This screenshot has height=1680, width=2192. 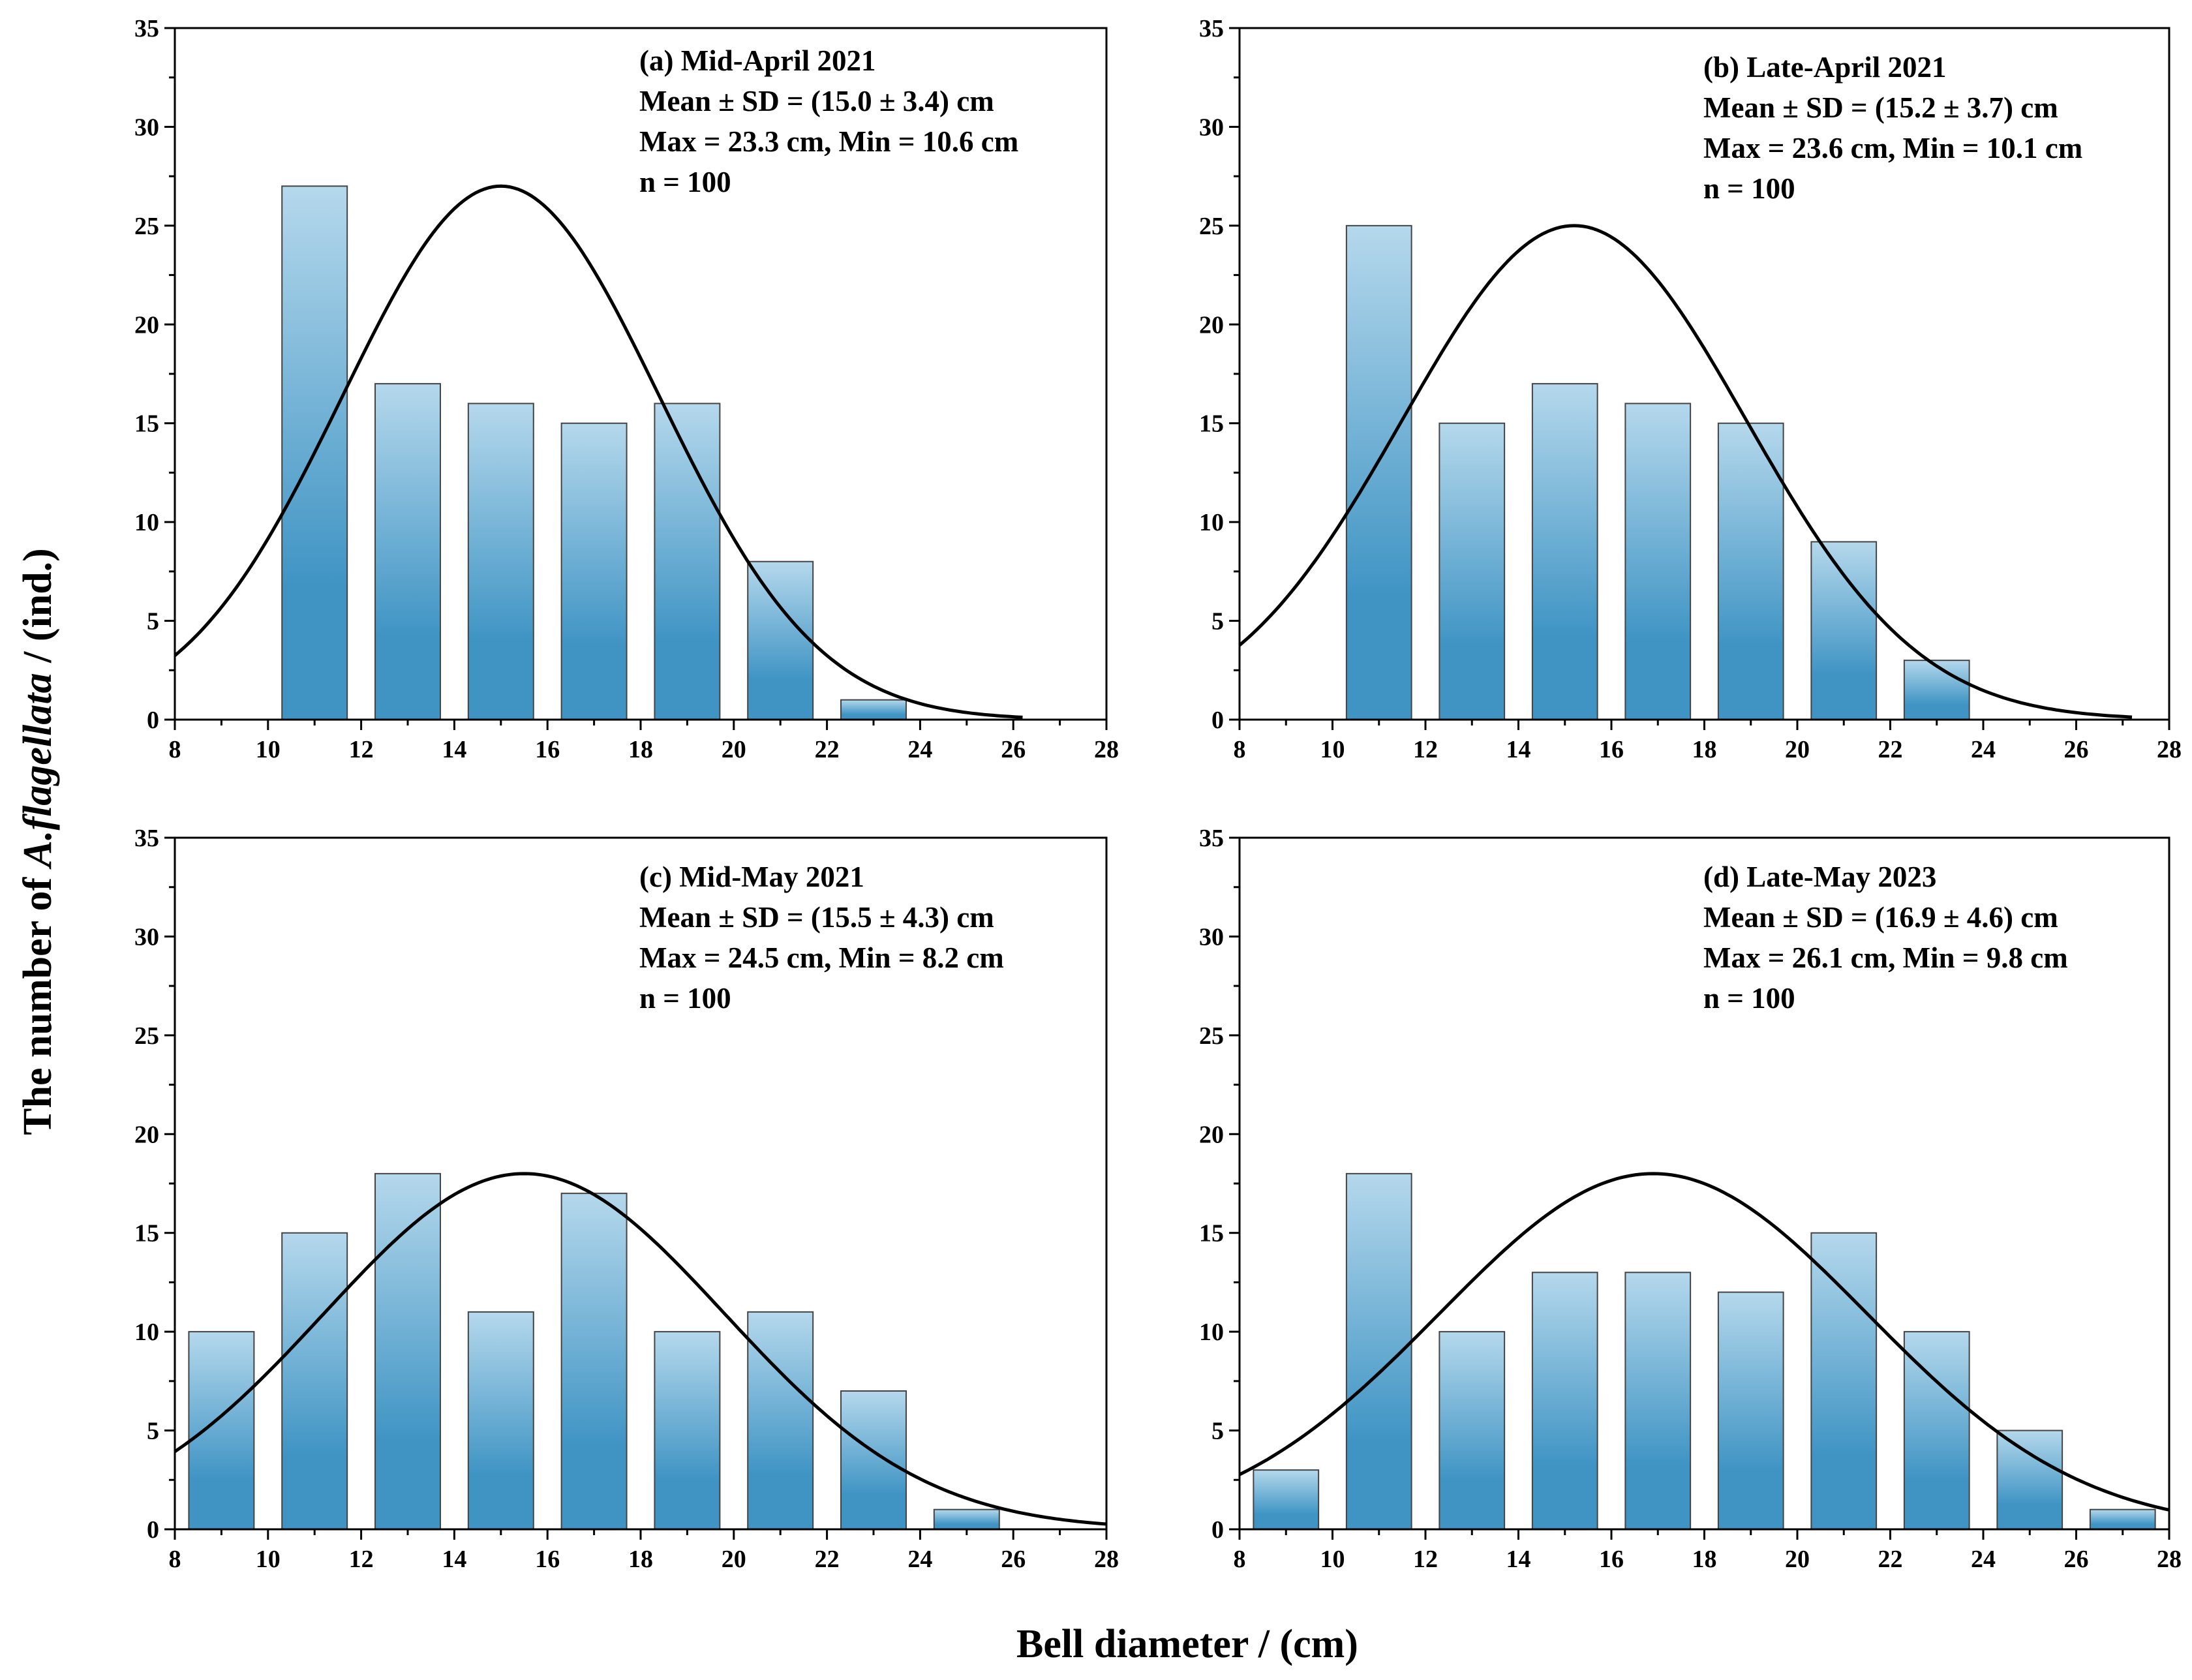 What do you see at coordinates (821, 958) in the screenshot?
I see `annotation-line: Max = 24.5 cm, Min = 8.2 cm` at bounding box center [821, 958].